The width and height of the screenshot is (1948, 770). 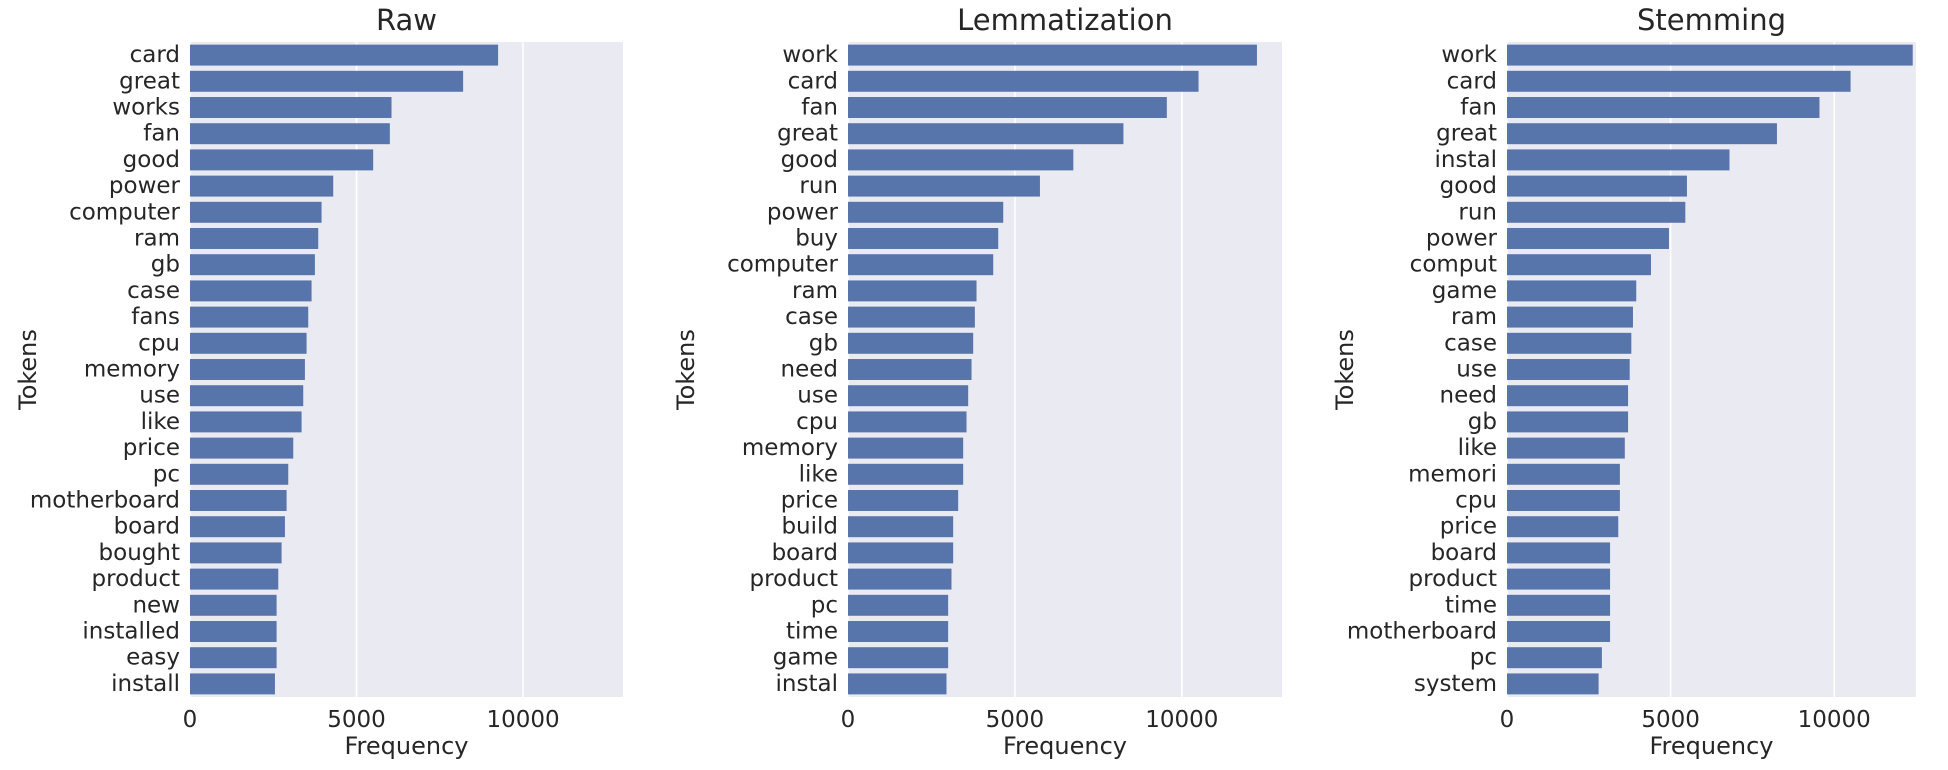 What do you see at coordinates (155, 317) in the screenshot?
I see `category-label: fans` at bounding box center [155, 317].